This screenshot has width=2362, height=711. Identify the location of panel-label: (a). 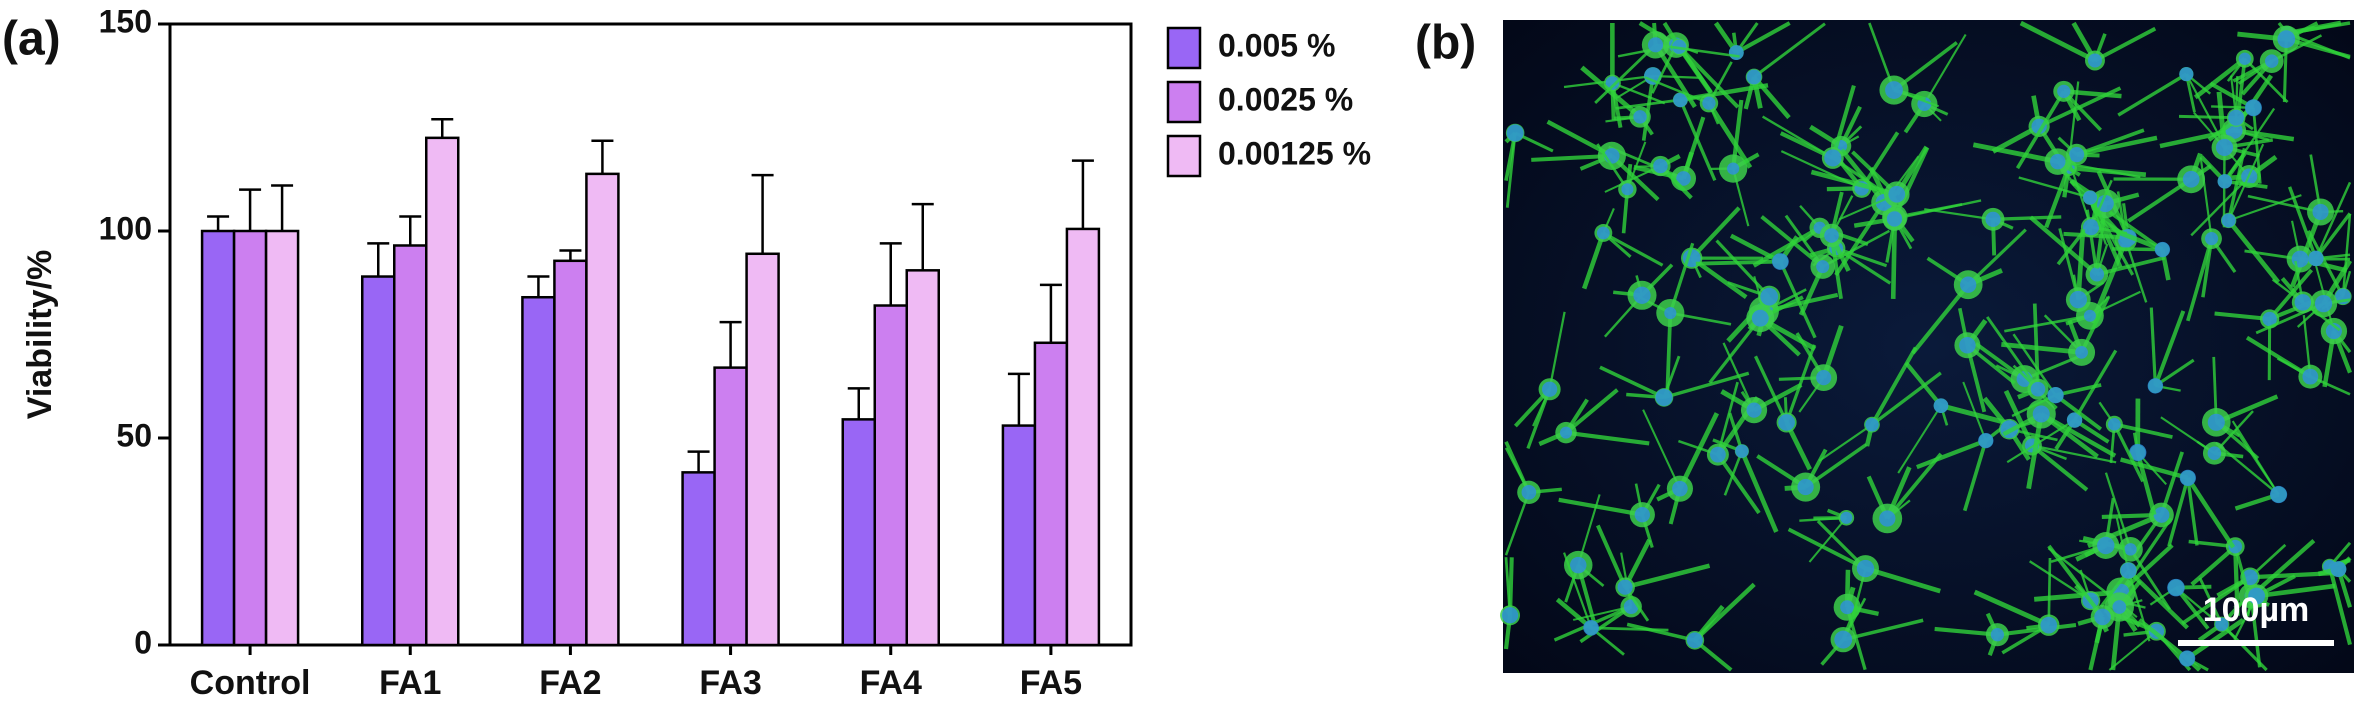
(31, 39).